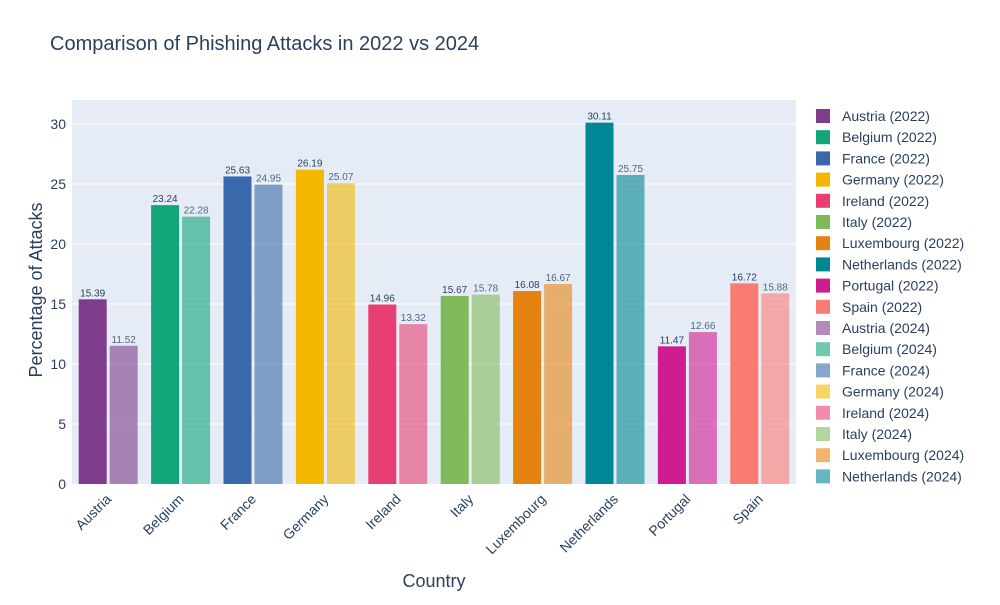 The height and width of the screenshot is (605, 1000). What do you see at coordinates (744, 383) in the screenshot?
I see `bar-spain-2022` at bounding box center [744, 383].